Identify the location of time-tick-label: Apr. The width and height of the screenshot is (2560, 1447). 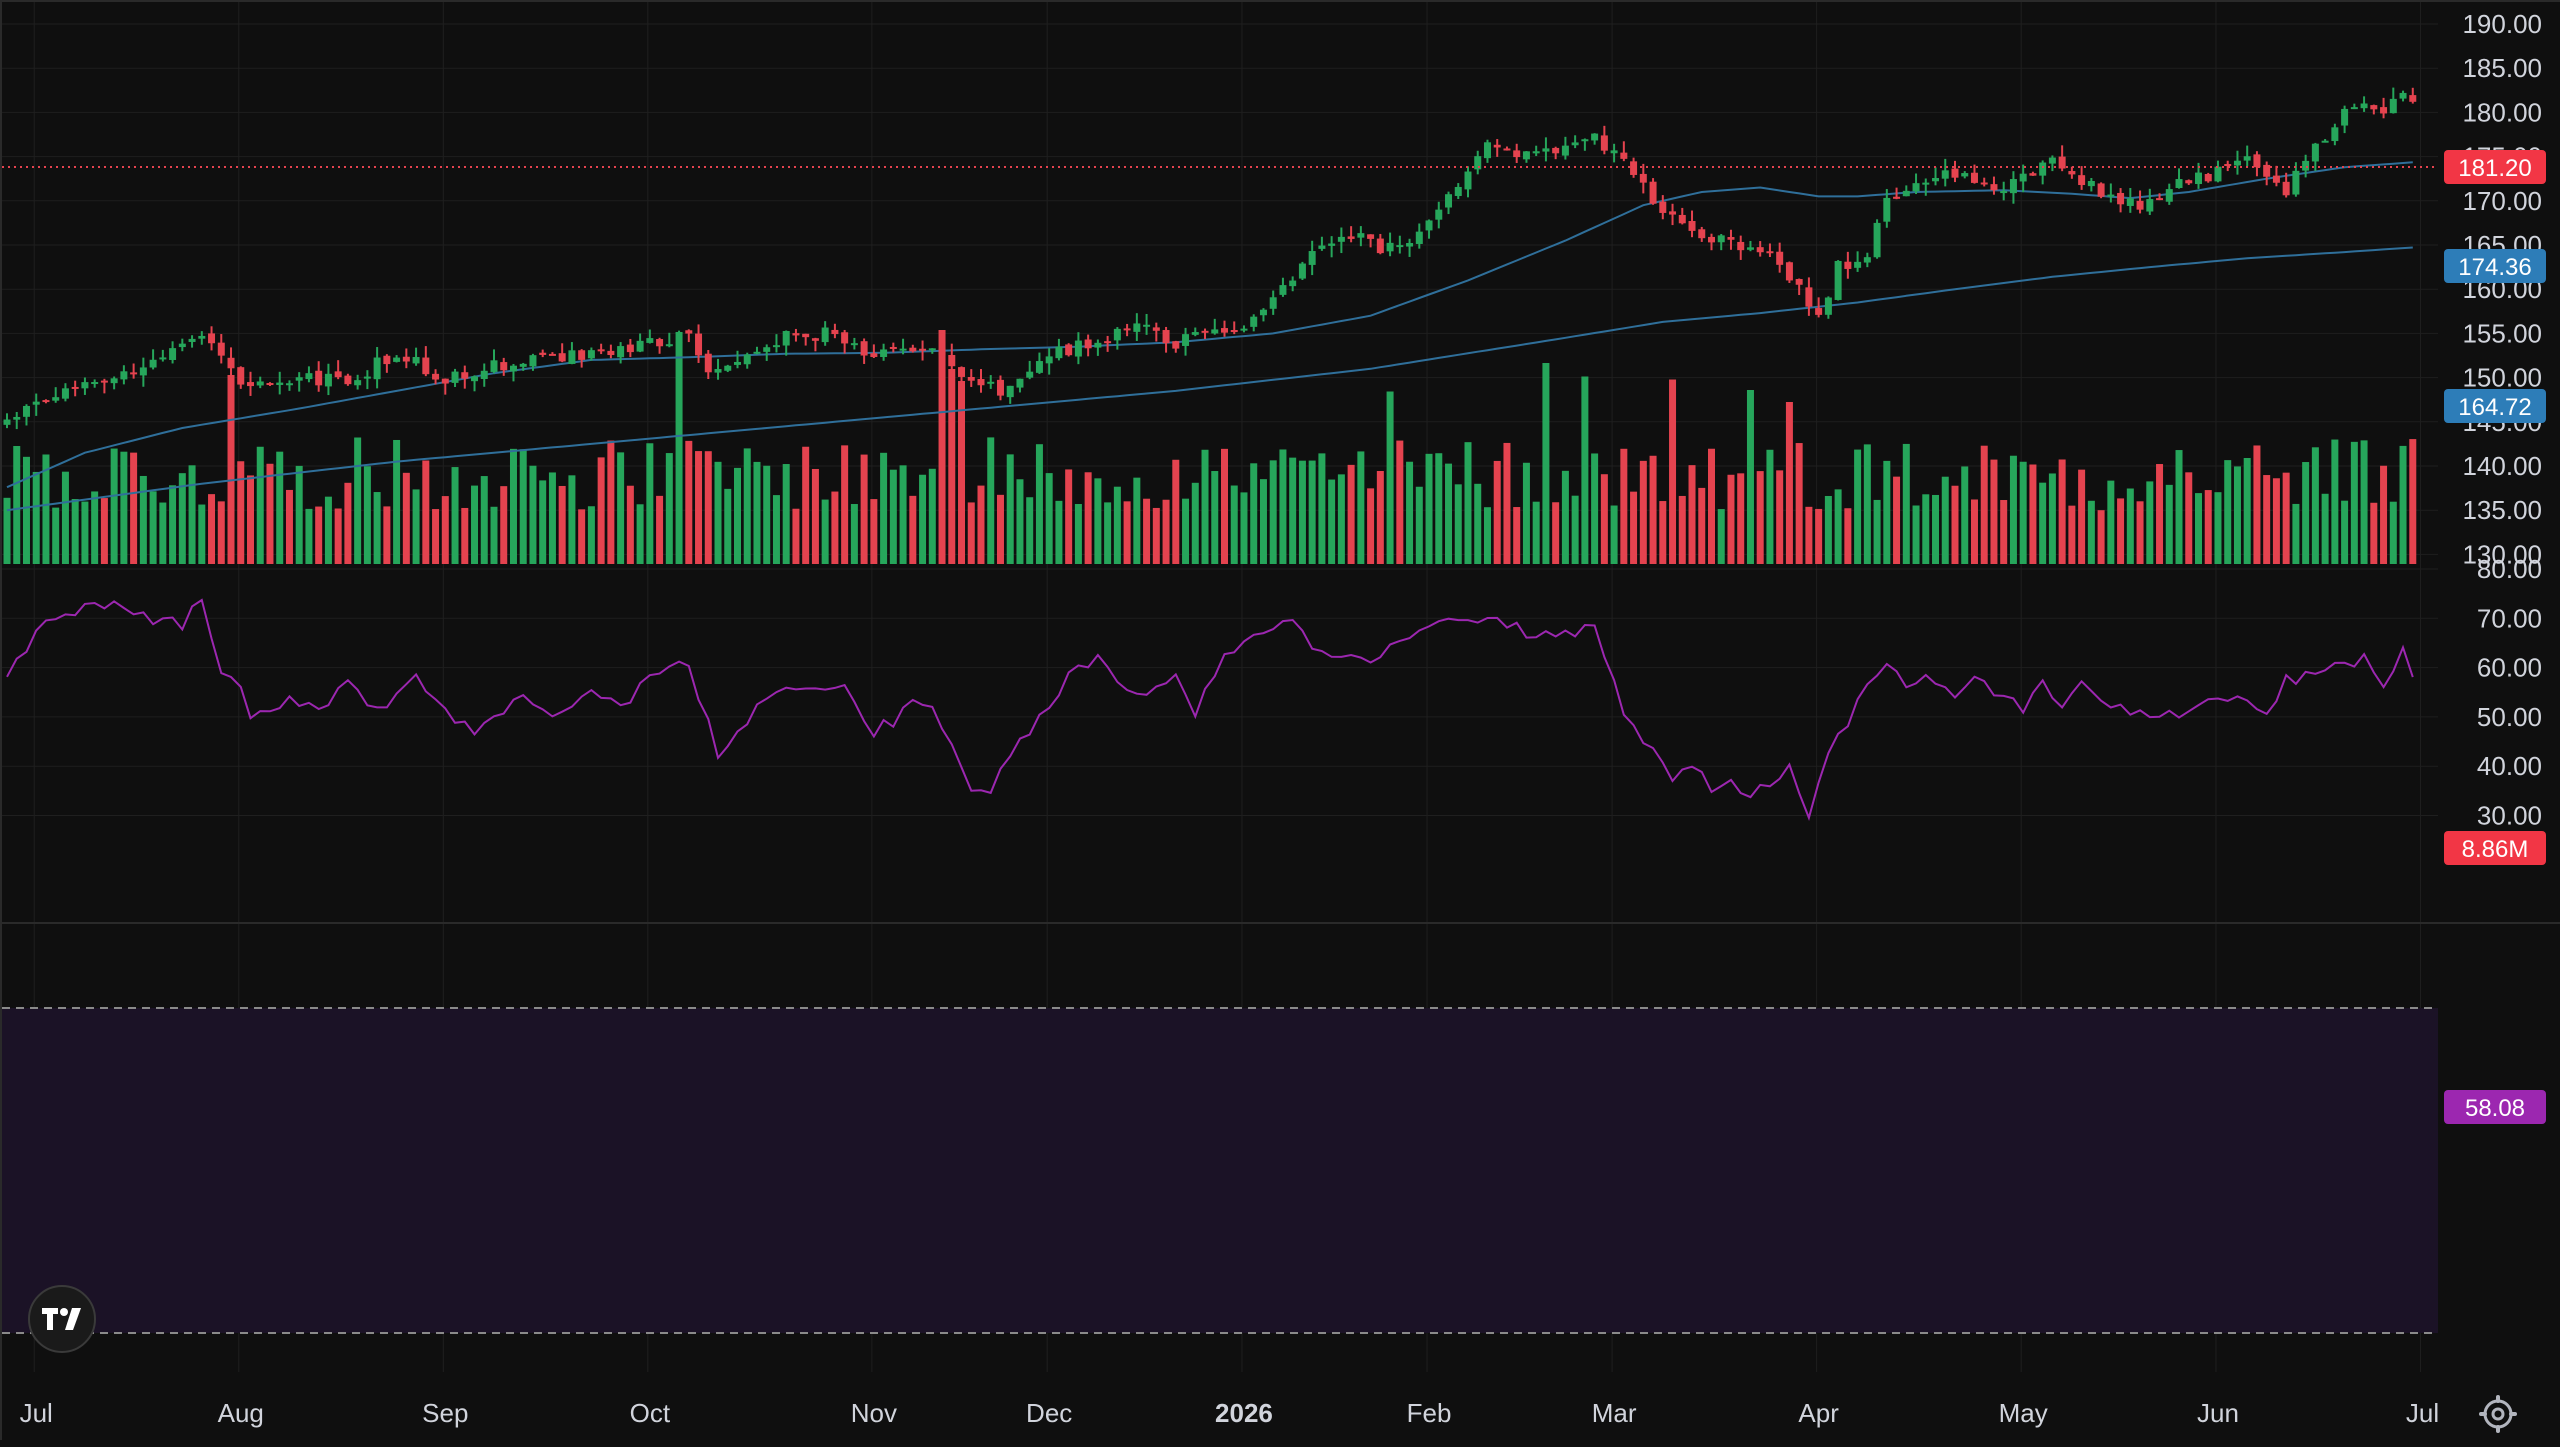
(1818, 1413).